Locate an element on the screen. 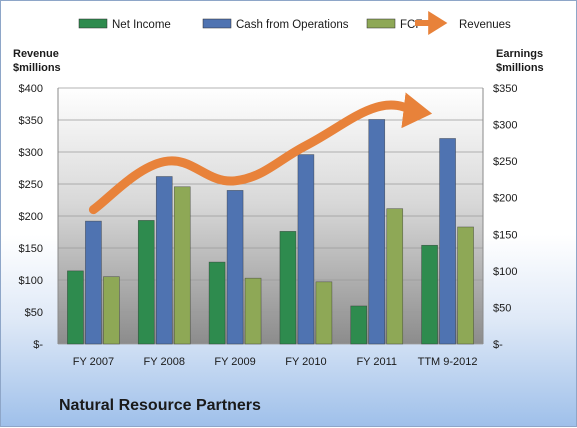  x-tick-label: TTM 9-2012 is located at coordinates (448, 362).